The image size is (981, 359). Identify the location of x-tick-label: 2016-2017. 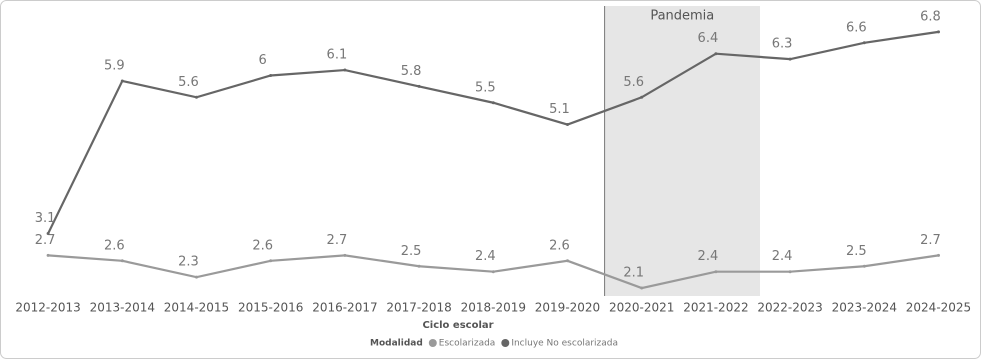
(344, 308).